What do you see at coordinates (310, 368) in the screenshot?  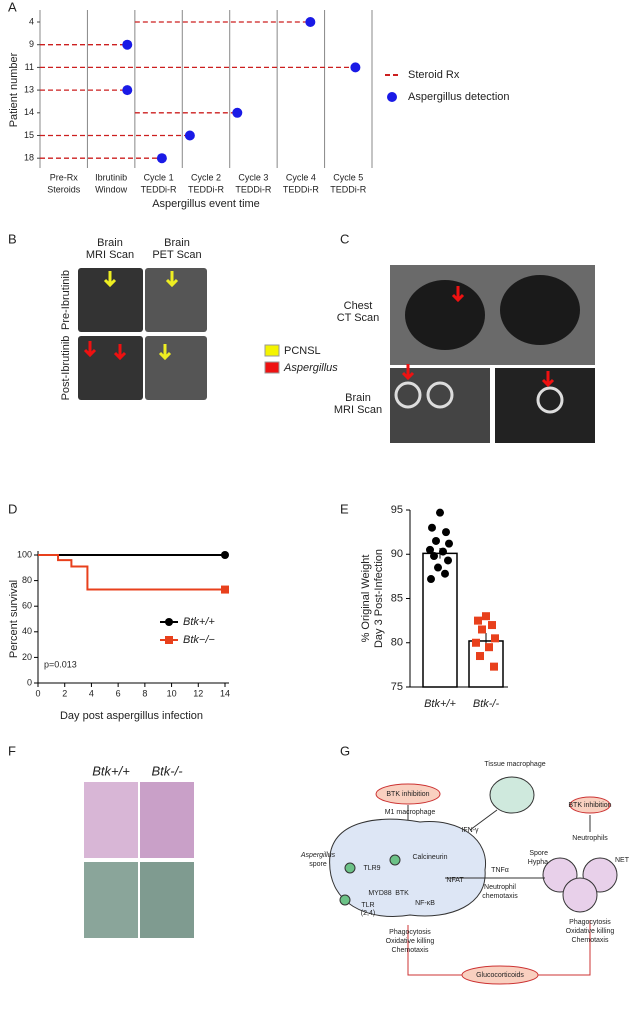 I see `legend-label: Aspergillus` at bounding box center [310, 368].